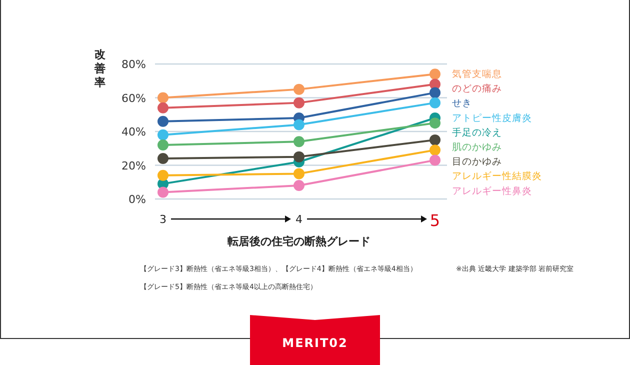 This screenshot has height=365, width=630. Describe the element at coordinates (477, 132) in the screenshot. I see `series-label: 手足の冷え` at that location.